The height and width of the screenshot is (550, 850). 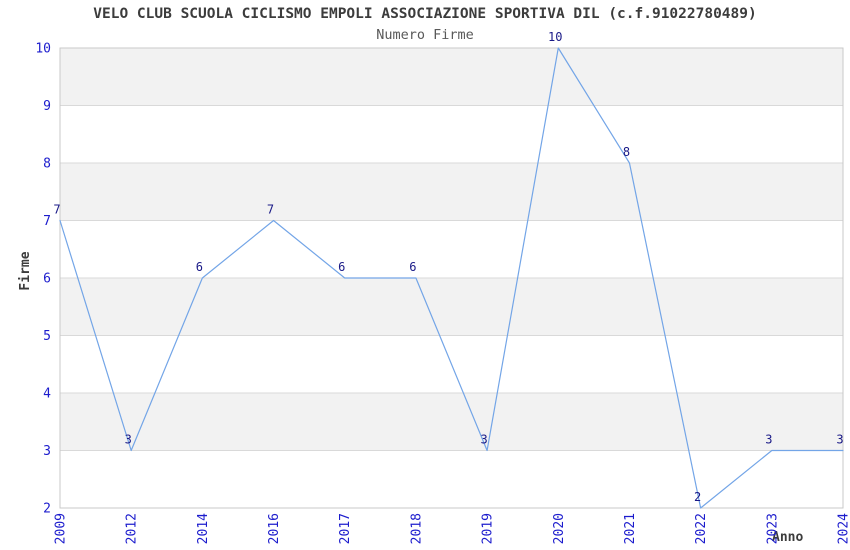 I want to click on chart-subtitle: Numero Firme, so click(x=425, y=35).